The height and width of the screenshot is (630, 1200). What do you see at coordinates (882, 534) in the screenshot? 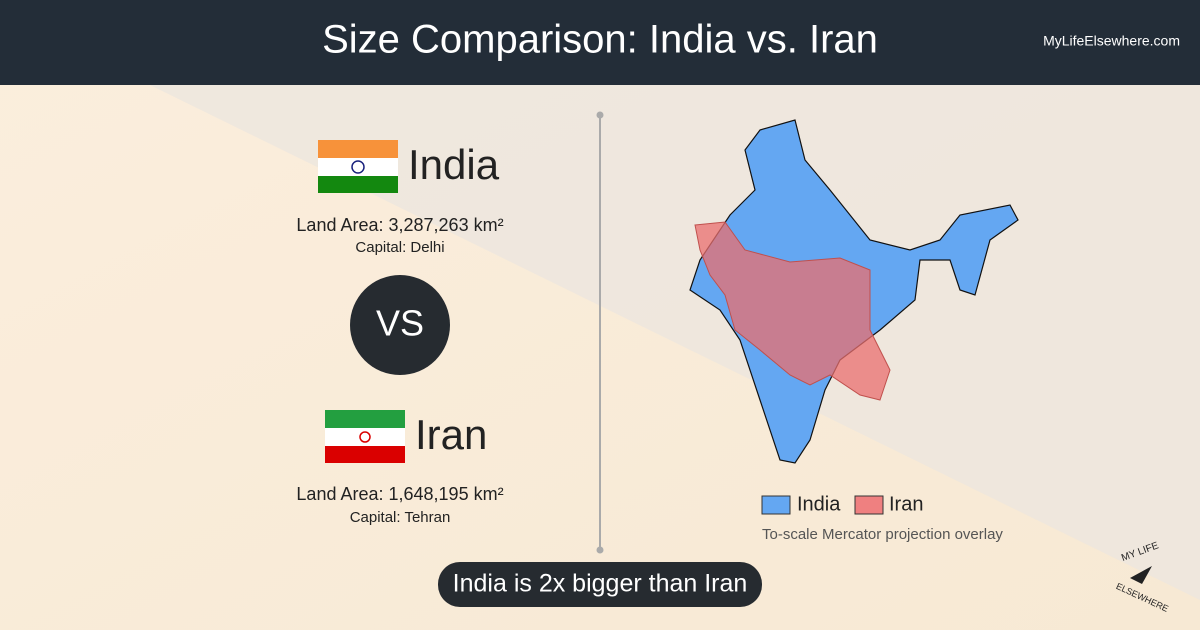
I see `legend-note: To-scale Mercator projection overlay` at bounding box center [882, 534].